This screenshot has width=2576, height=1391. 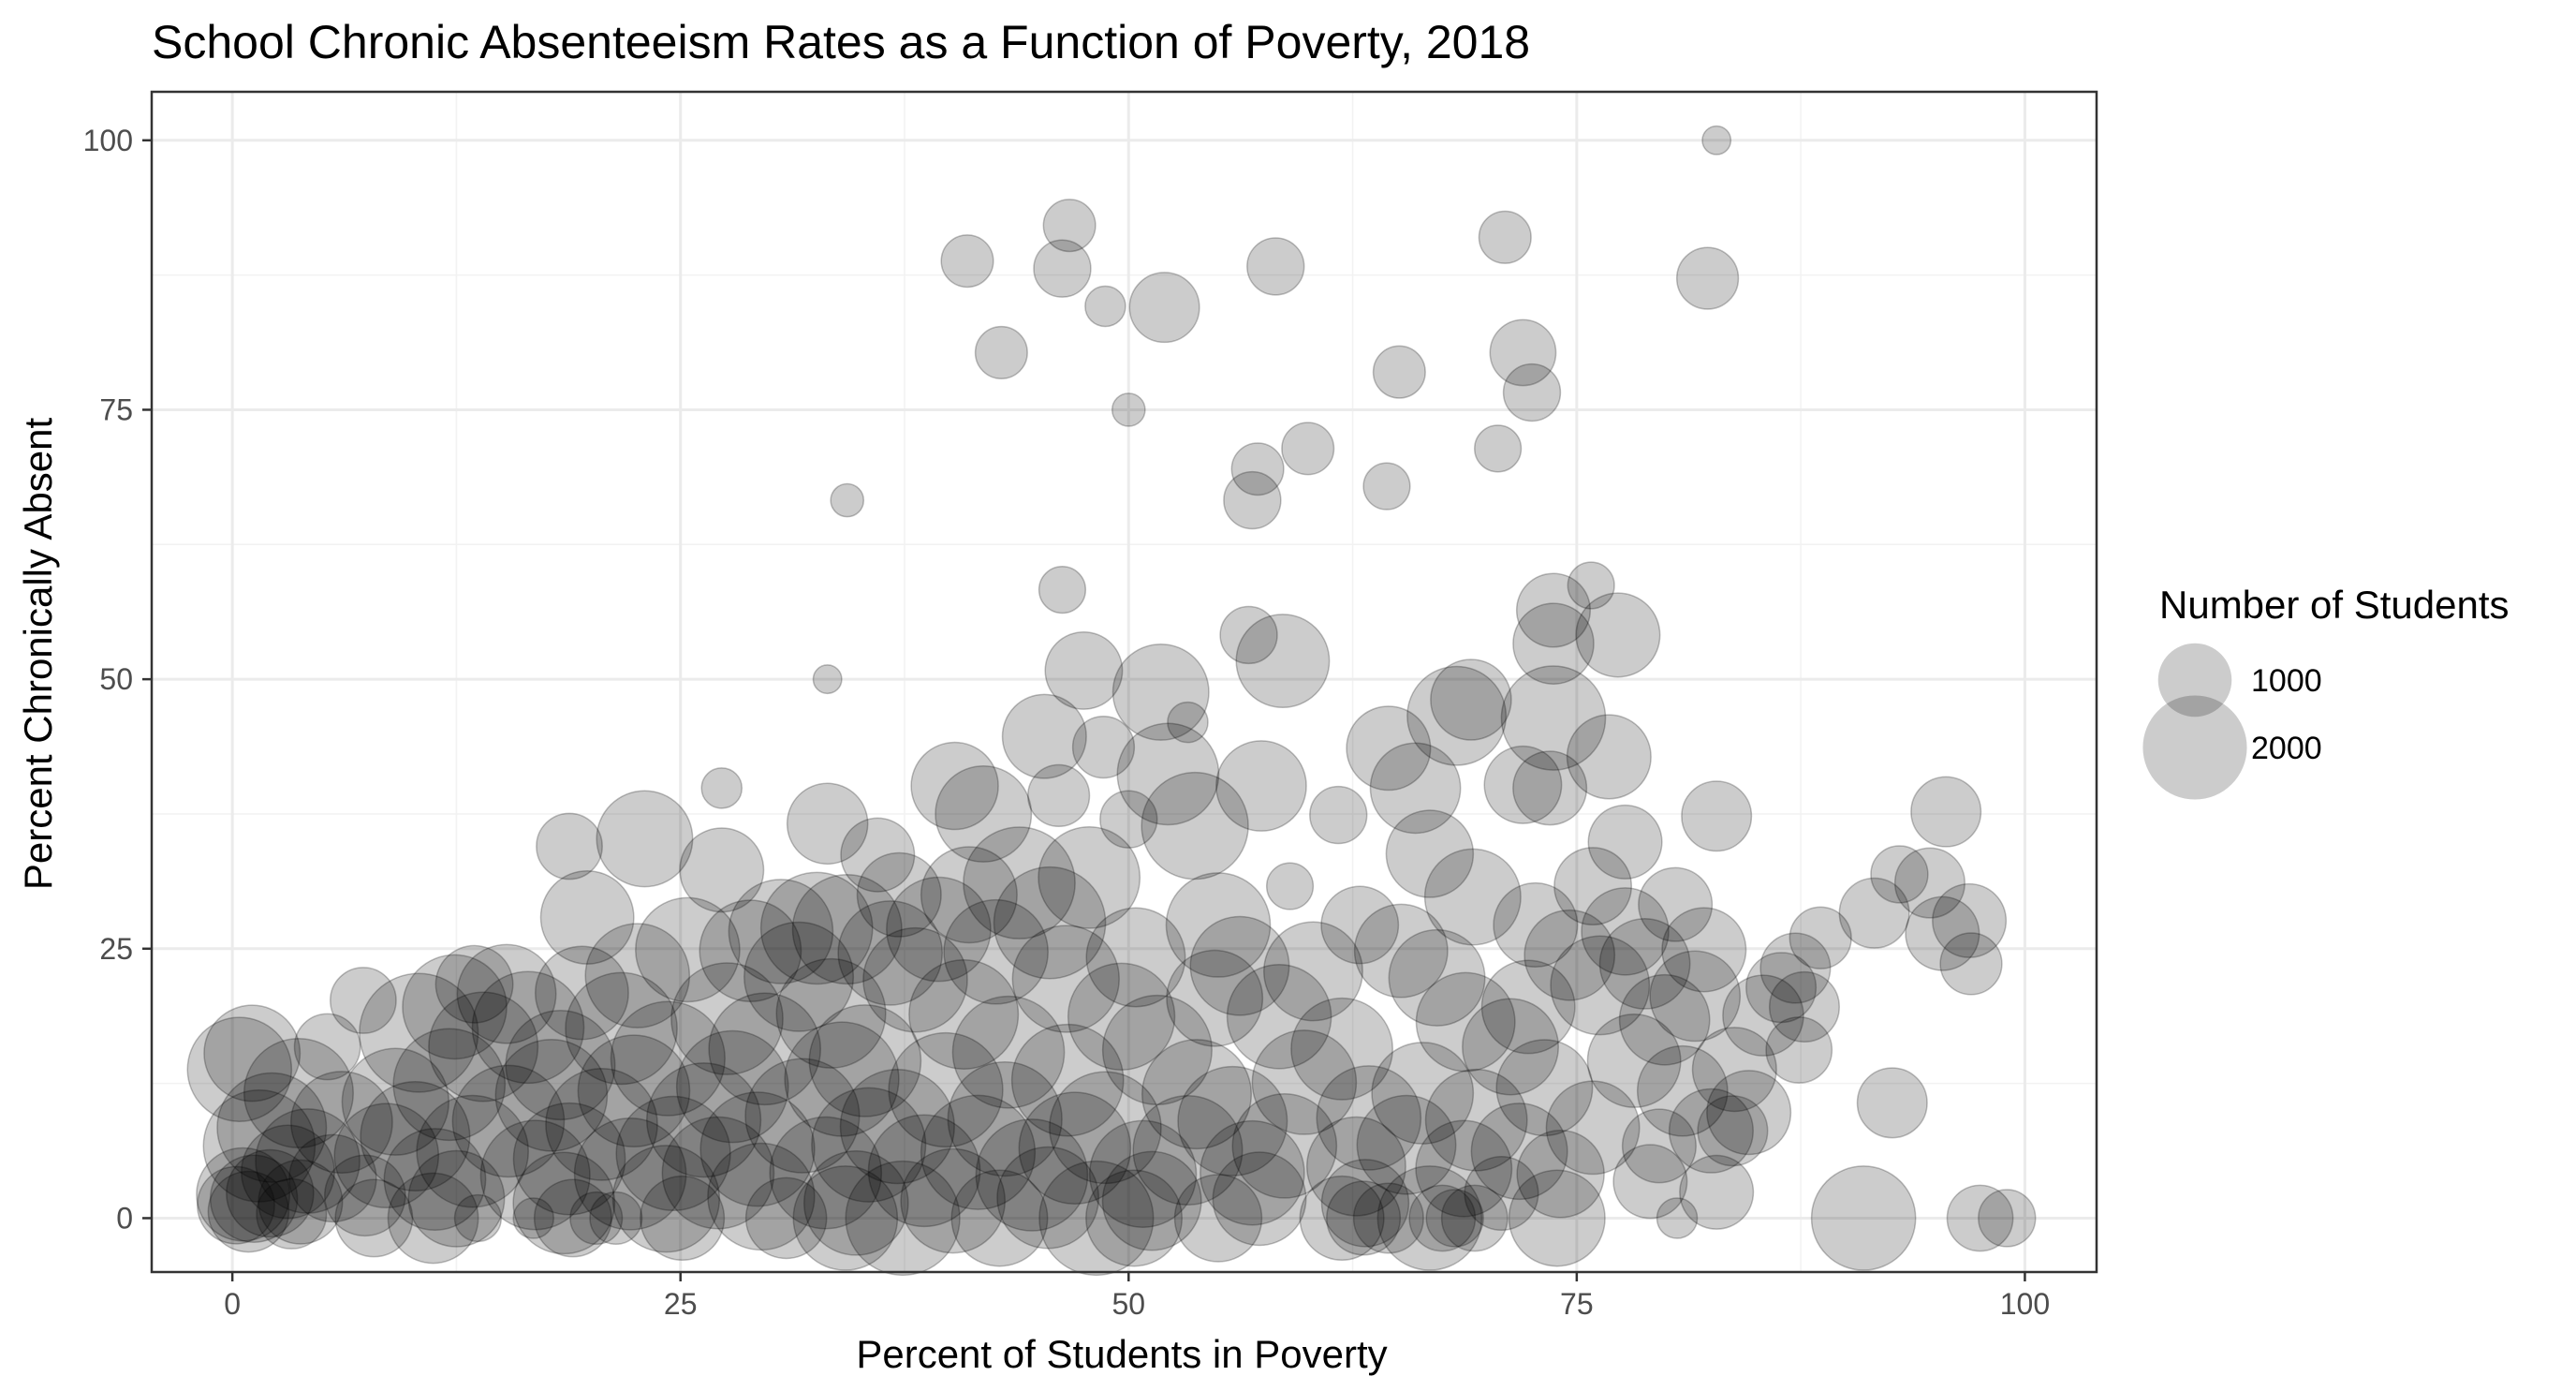 I want to click on legend-key-label: 1000, so click(x=2286, y=681).